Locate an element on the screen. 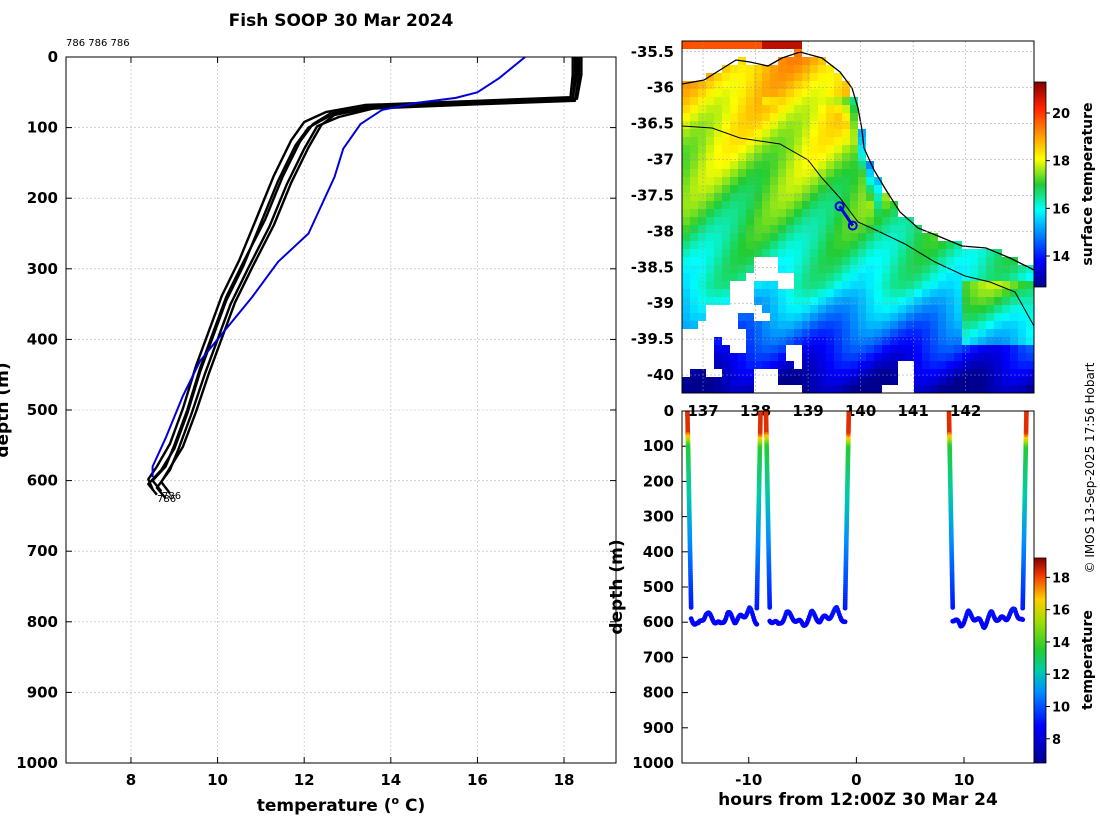 Image resolution: width=1100 pixels, height=824 pixels. section-y-tick-label: 400 is located at coordinates (658, 552).